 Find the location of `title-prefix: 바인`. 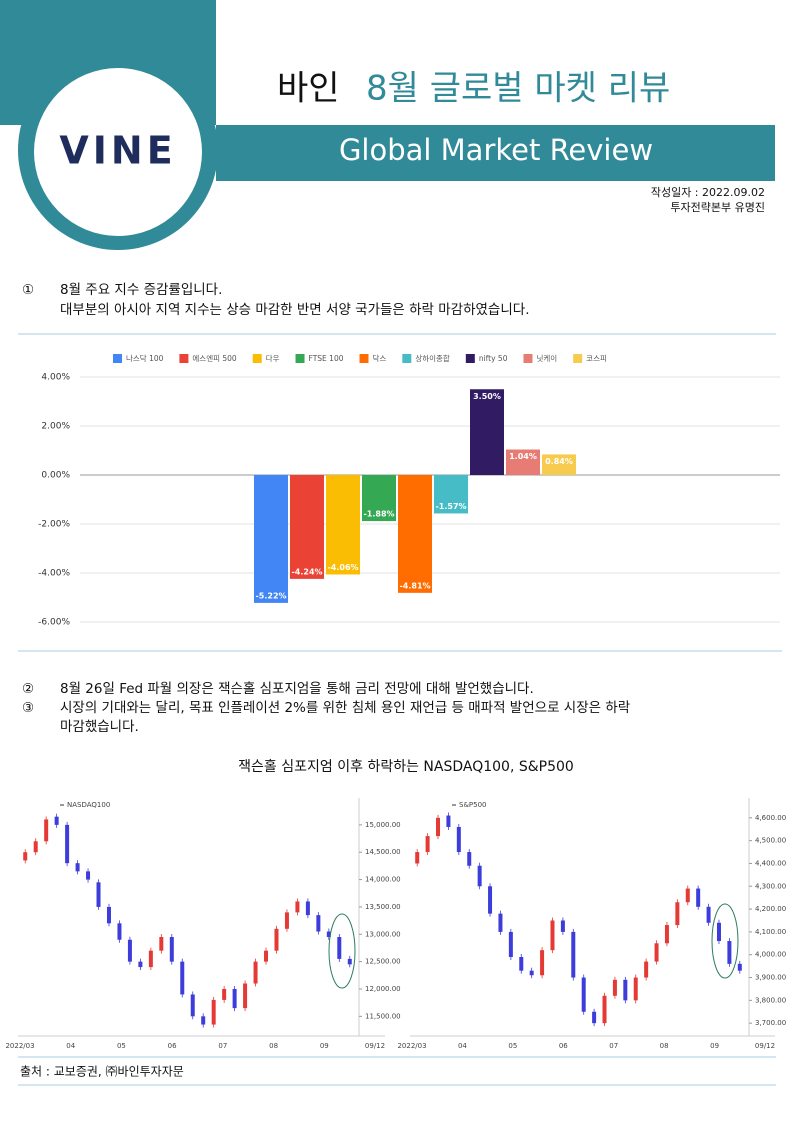

title-prefix: 바인 is located at coordinates (308, 89).